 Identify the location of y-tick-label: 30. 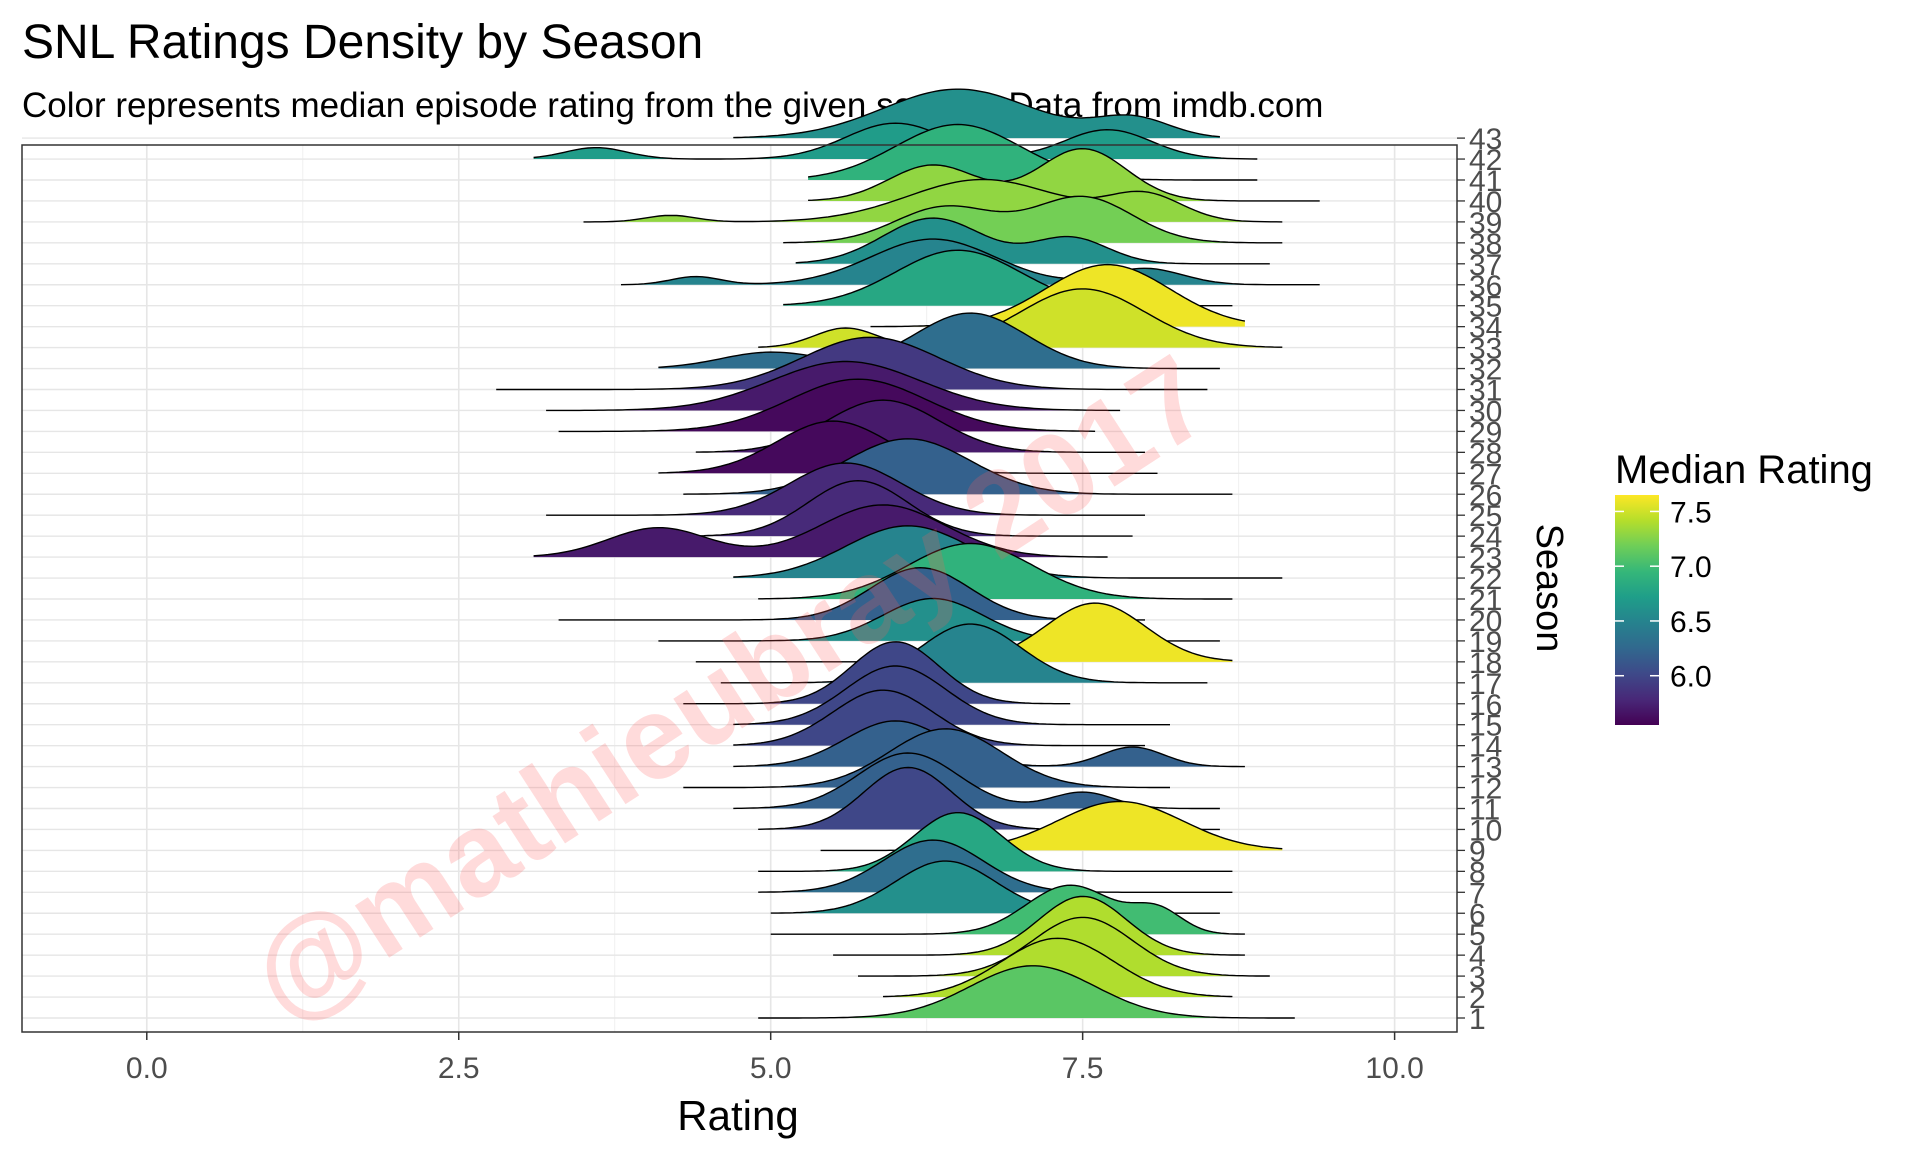
(1485, 411).